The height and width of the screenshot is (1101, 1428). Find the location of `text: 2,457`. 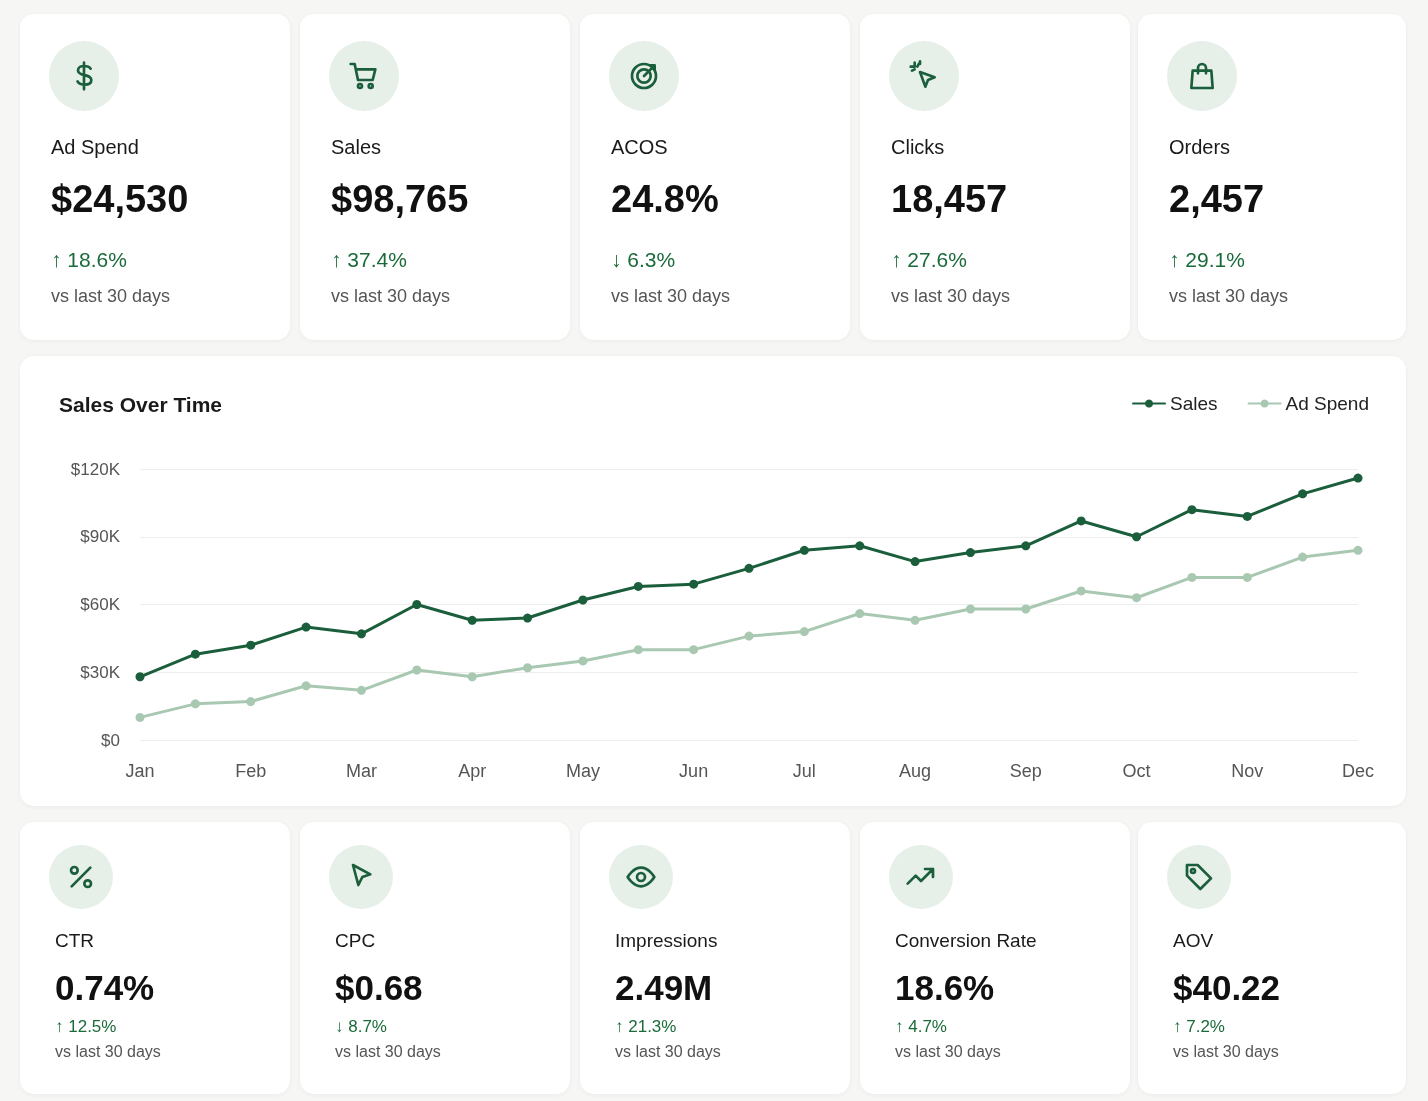

text: 2,457 is located at coordinates (1217, 199).